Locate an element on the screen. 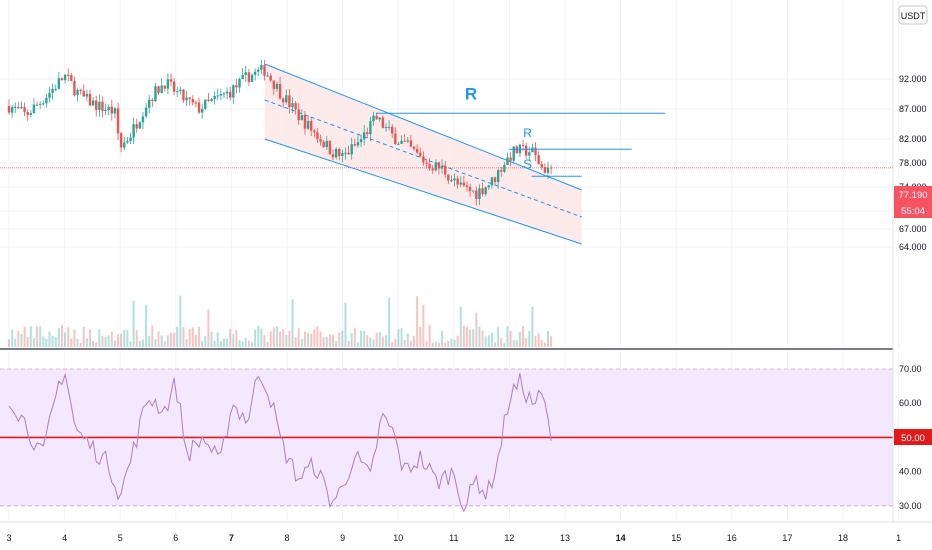  time-axis: 3 4 5 6 7 8 9 10 11 12 13 14 15 16 17 18 1 is located at coordinates (453, 538).